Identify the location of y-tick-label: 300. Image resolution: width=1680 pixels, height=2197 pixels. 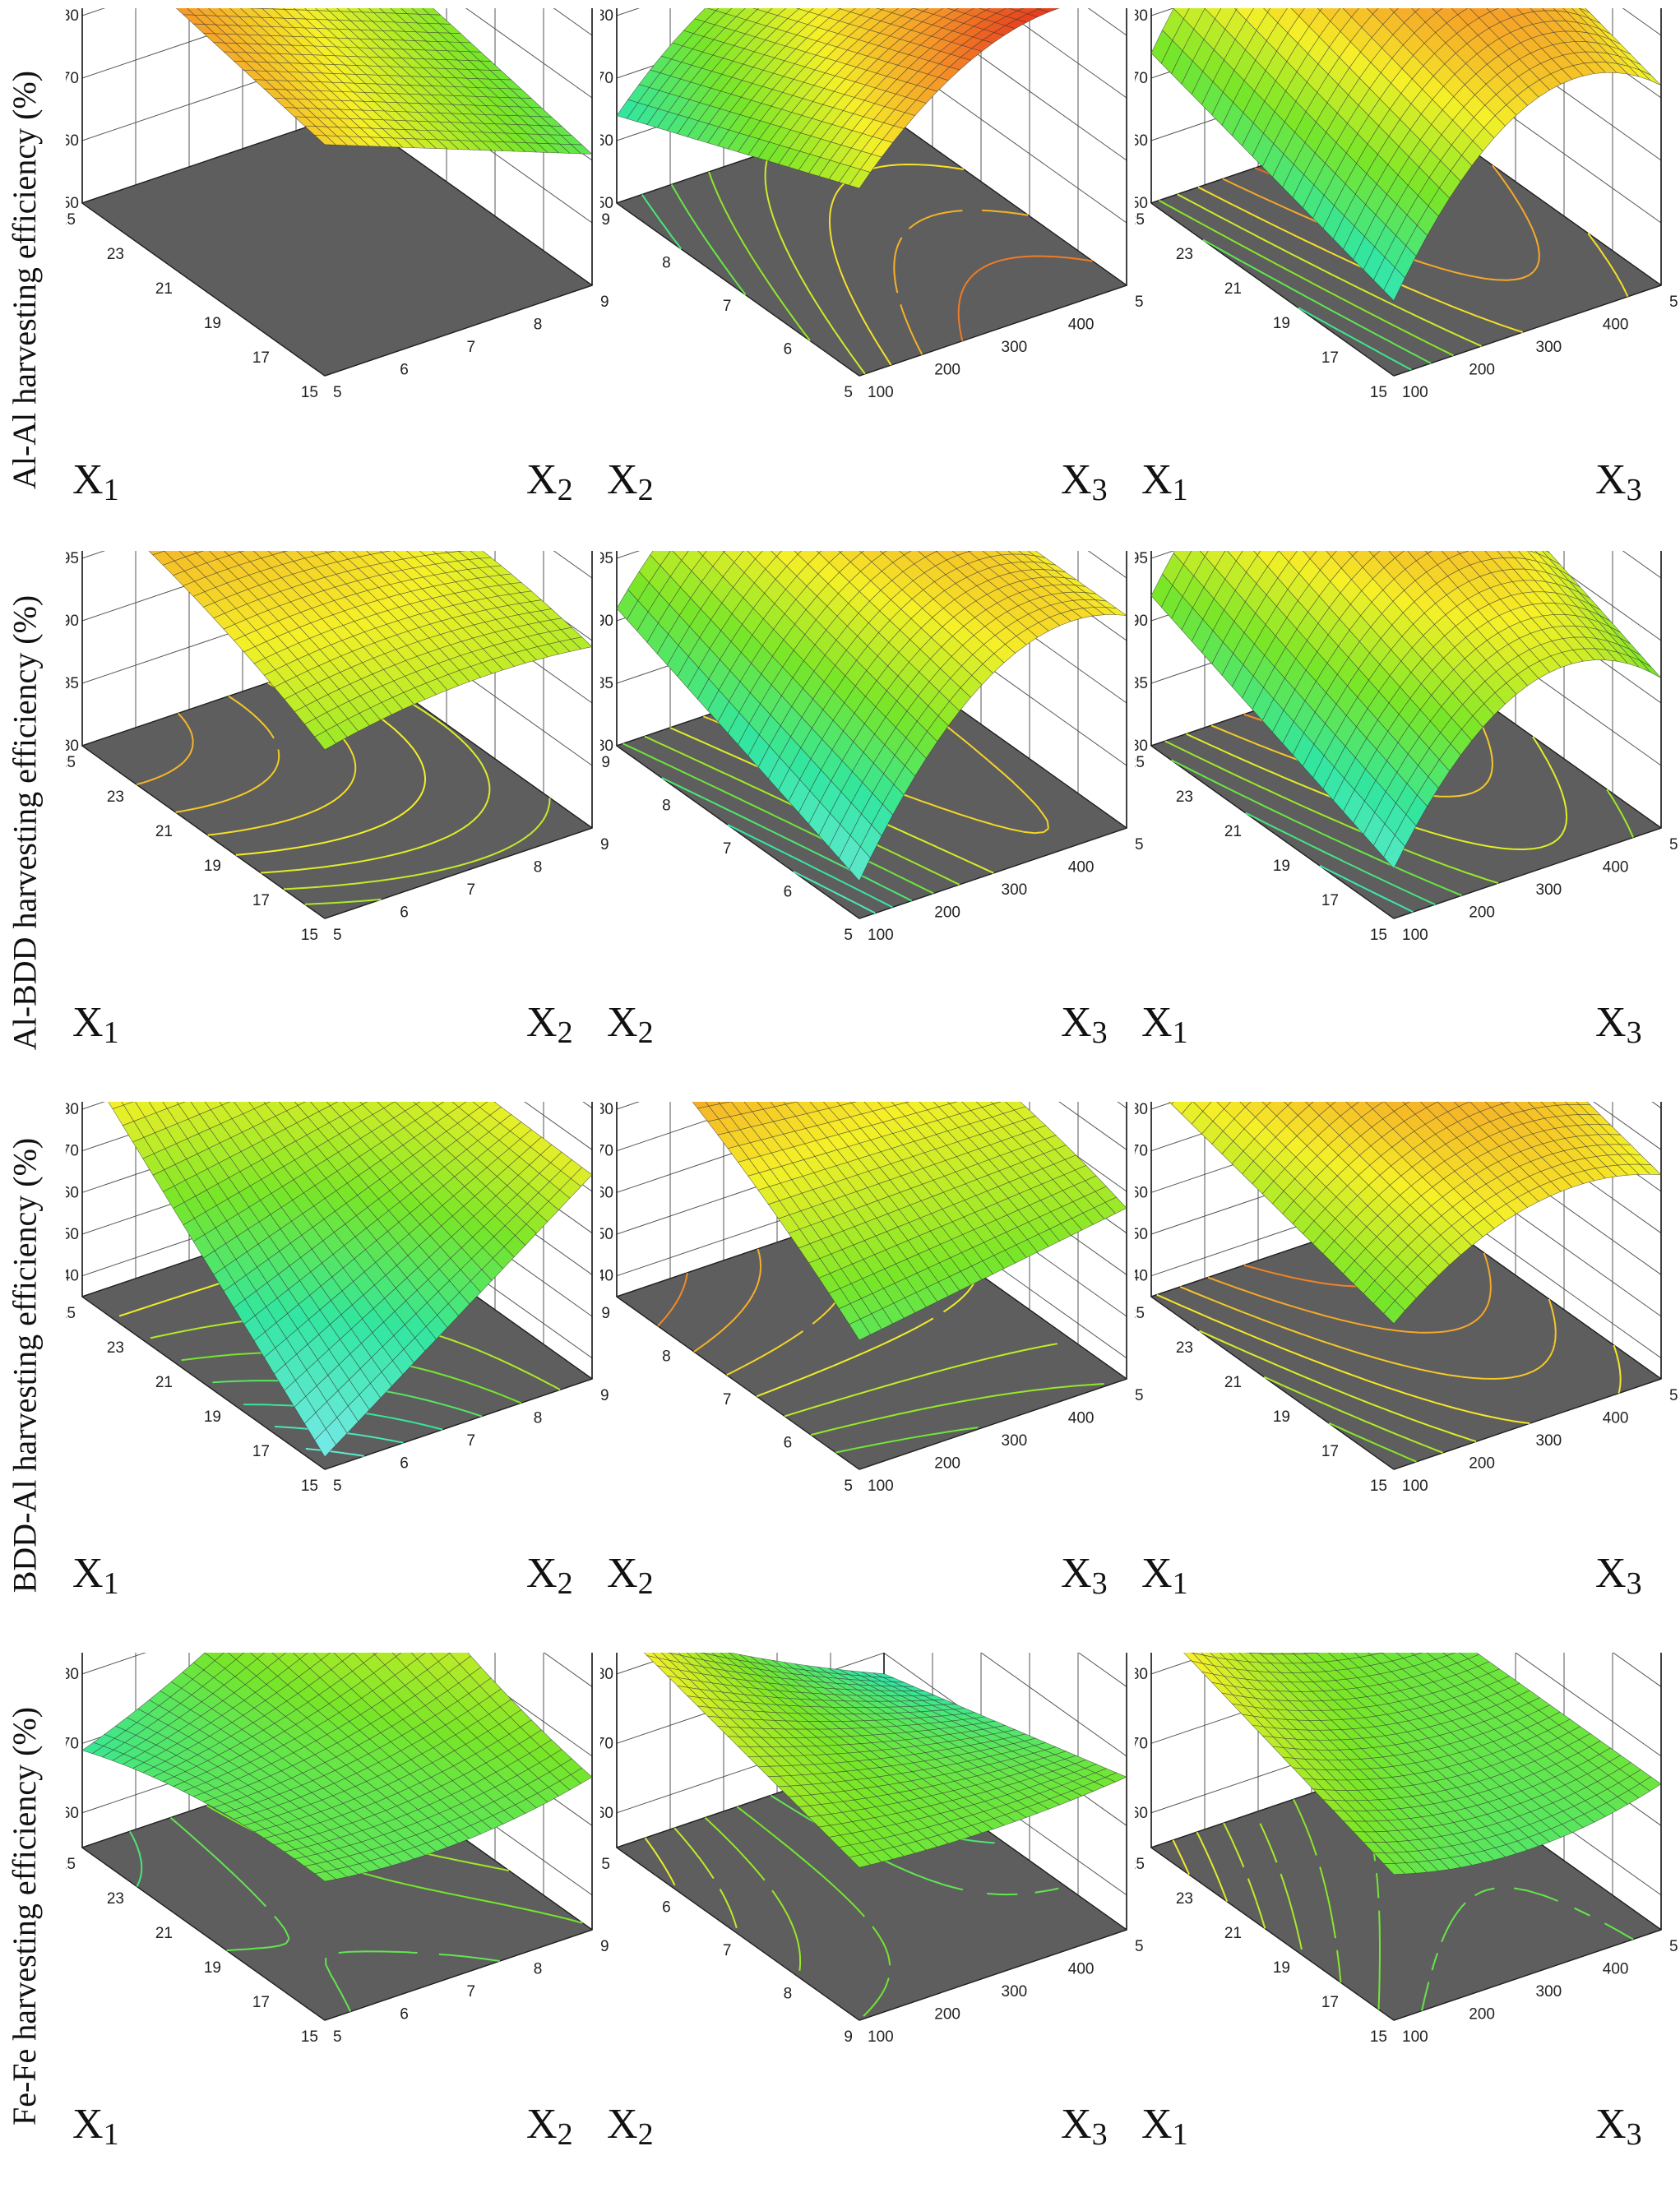
(1549, 890).